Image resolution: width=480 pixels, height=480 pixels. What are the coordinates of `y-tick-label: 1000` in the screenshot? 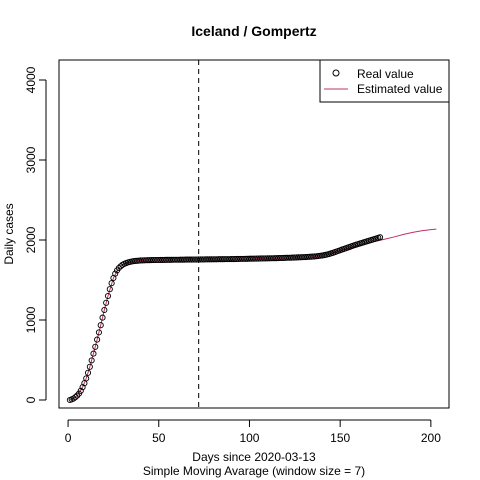 It's located at (31, 319).